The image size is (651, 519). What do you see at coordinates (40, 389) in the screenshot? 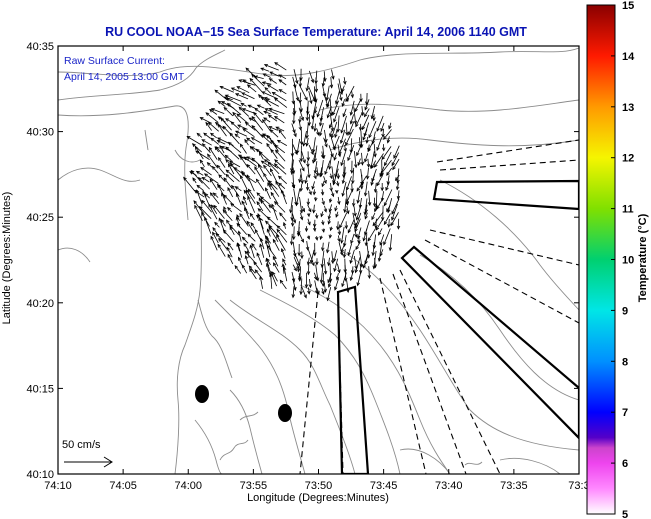
I see `y-tick-label: 40:15` at bounding box center [40, 389].